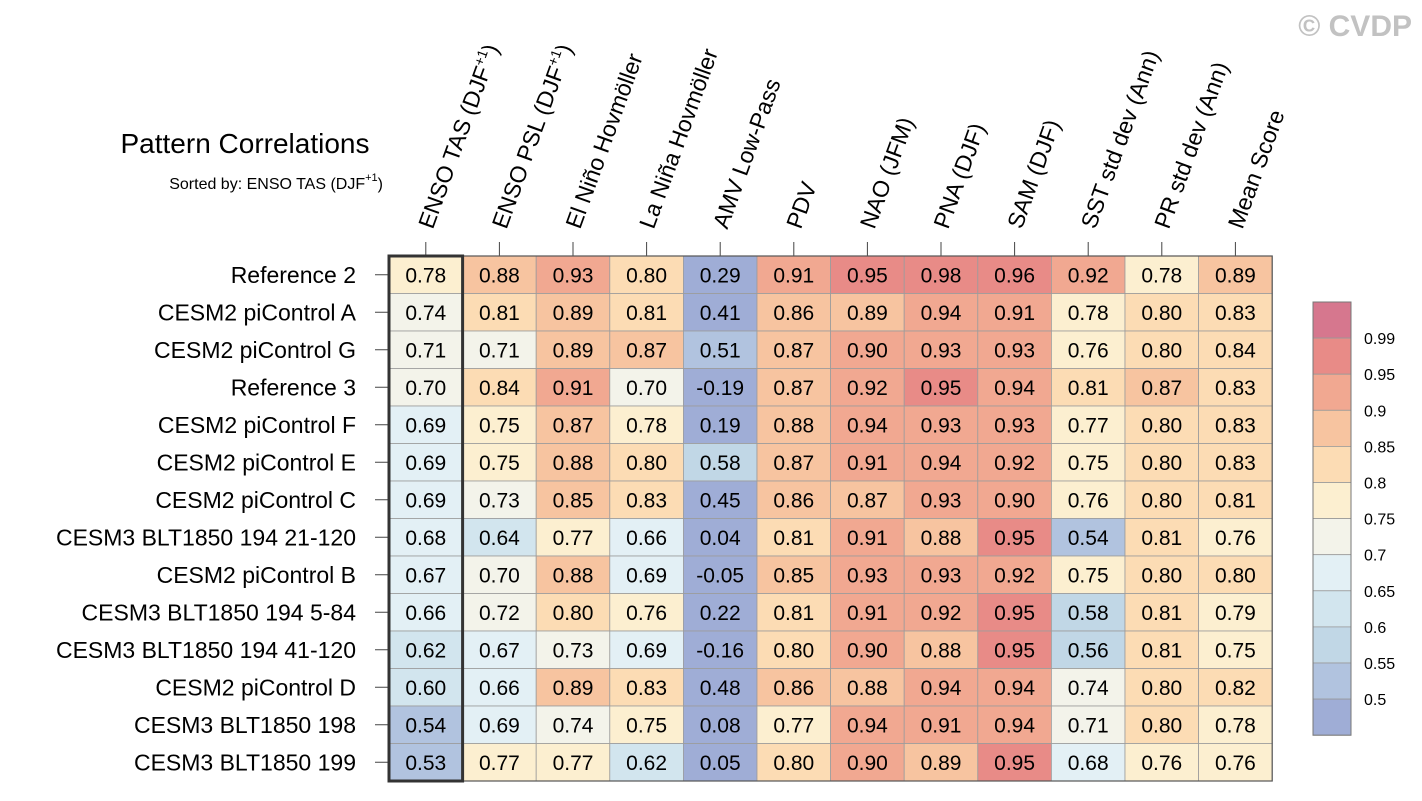 The image size is (1422, 801). Describe the element at coordinates (1379, 664) in the screenshot. I see `colorbar-tick-label: 0.55` at that location.